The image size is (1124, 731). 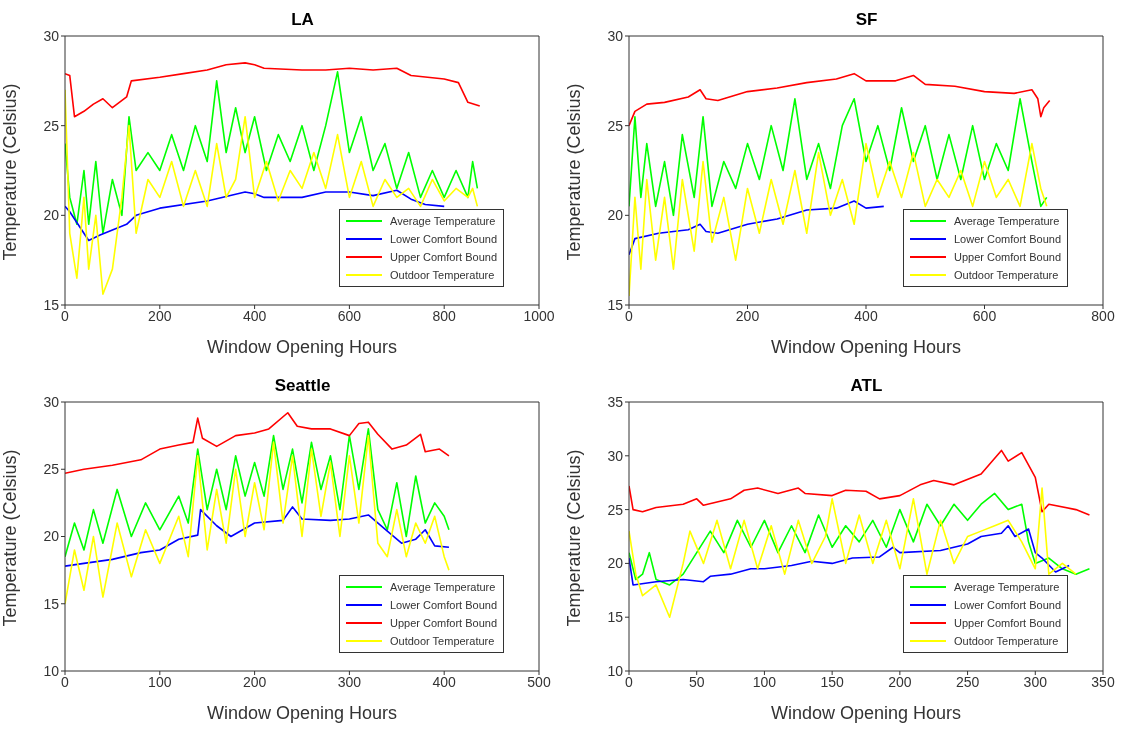 I want to click on x-tick-label: 500, so click(x=539, y=681).